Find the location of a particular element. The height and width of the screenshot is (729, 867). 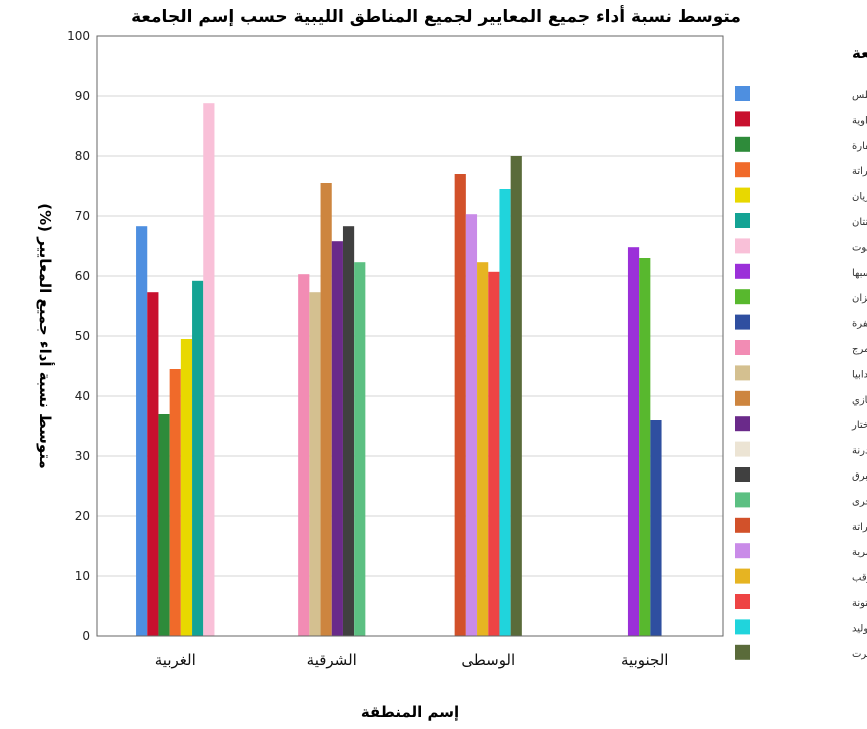

legend-label: جامعة الكفرة is located at coordinates (859, 324).